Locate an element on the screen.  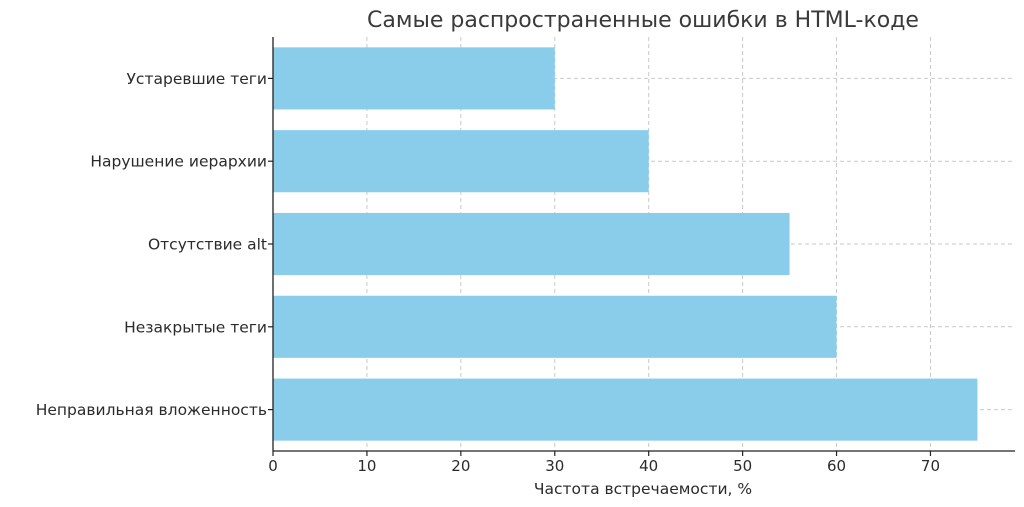
x-tick-label: 30 is located at coordinates (554, 466).